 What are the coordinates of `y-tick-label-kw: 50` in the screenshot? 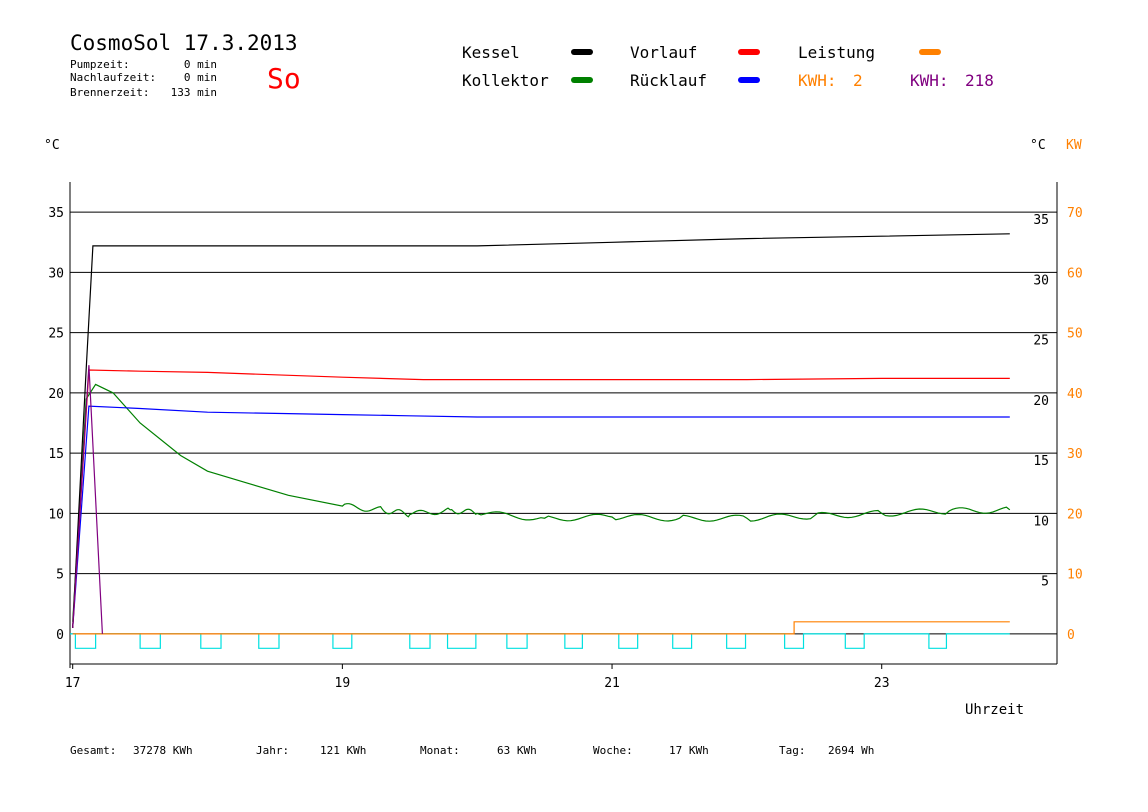 It's located at (1075, 334).